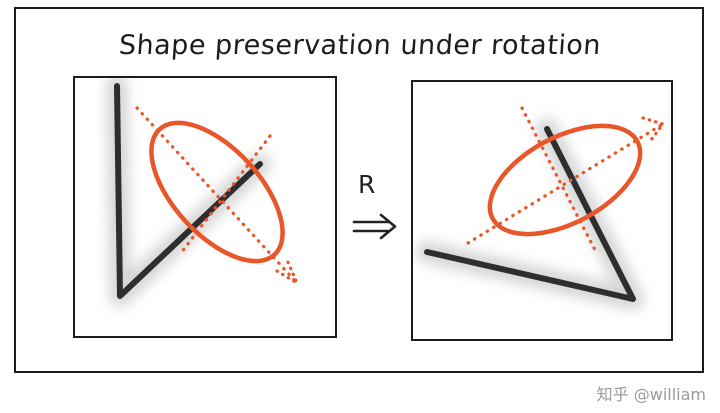 The height and width of the screenshot is (413, 720). Describe the element at coordinates (225, 194) in the screenshot. I see `left-minor-axis` at that location.